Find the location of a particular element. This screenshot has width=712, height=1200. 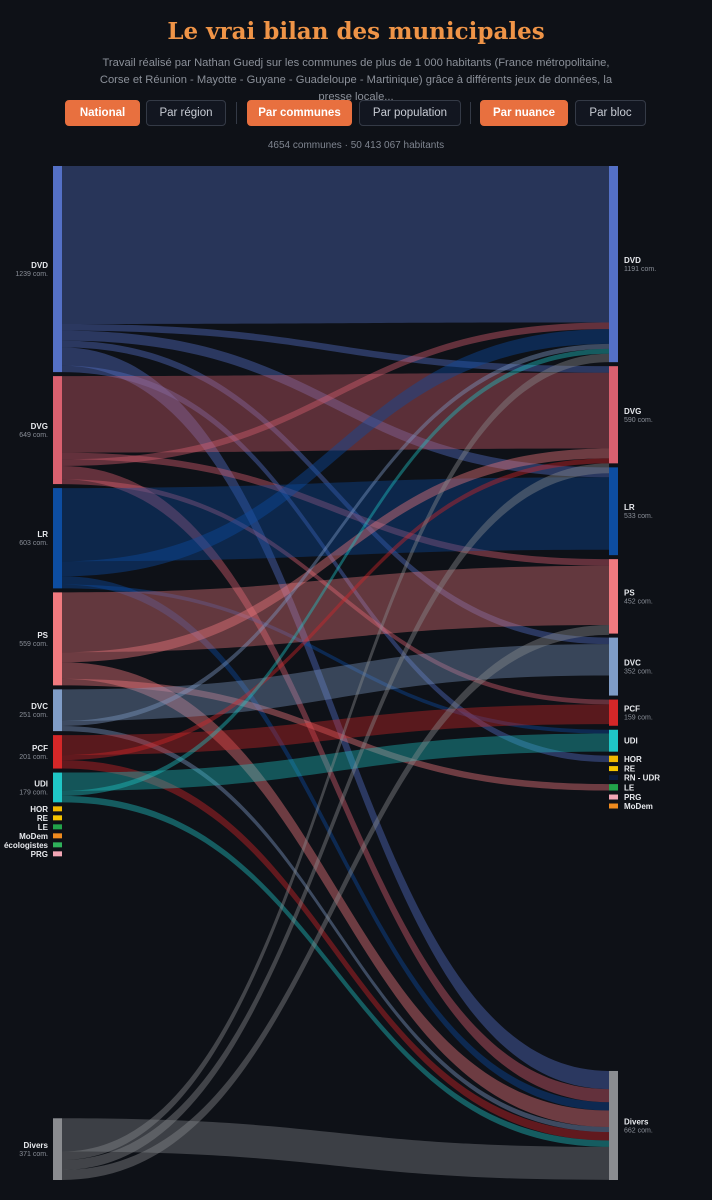

par-population-button: Par population is located at coordinates (410, 113).